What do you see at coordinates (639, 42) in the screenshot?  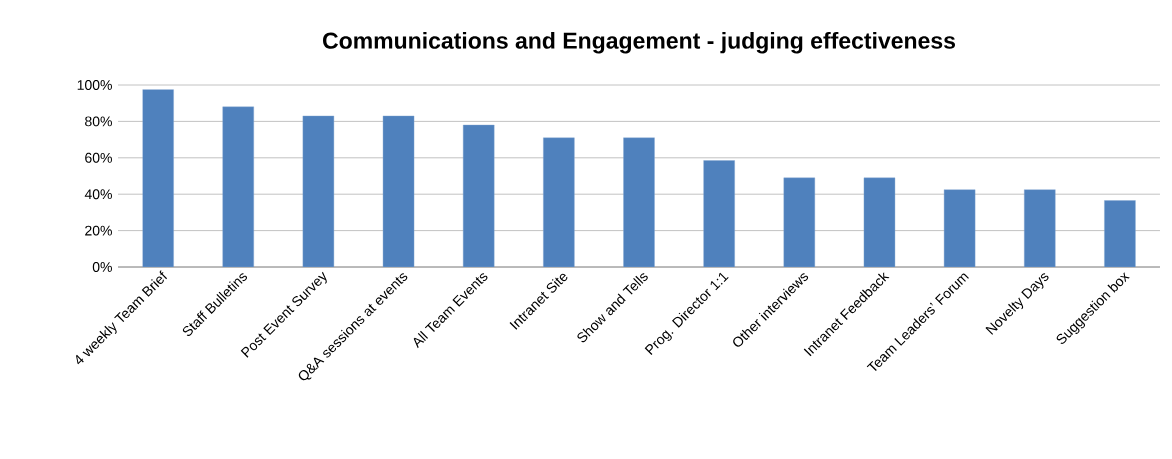 I see `chart-title: Communications and Engagement - judging effectiveness` at bounding box center [639, 42].